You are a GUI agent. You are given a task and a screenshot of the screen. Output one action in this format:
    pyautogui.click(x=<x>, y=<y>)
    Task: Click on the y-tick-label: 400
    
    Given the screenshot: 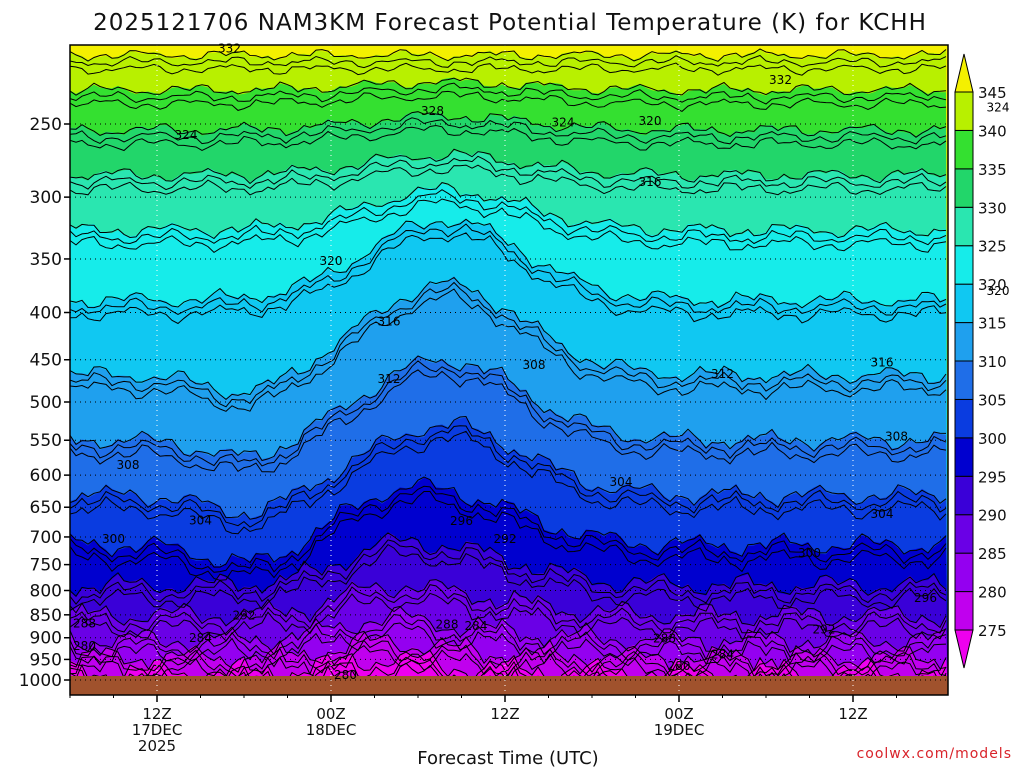 What is the action you would take?
    pyautogui.click(x=46, y=314)
    